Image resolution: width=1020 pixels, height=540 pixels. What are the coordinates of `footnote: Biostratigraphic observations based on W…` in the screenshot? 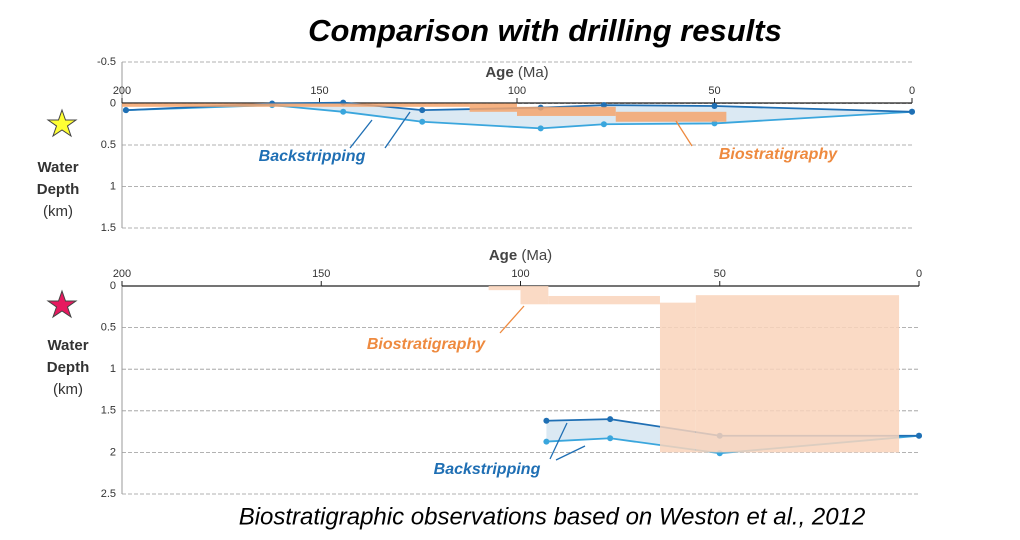 It's located at (552, 516).